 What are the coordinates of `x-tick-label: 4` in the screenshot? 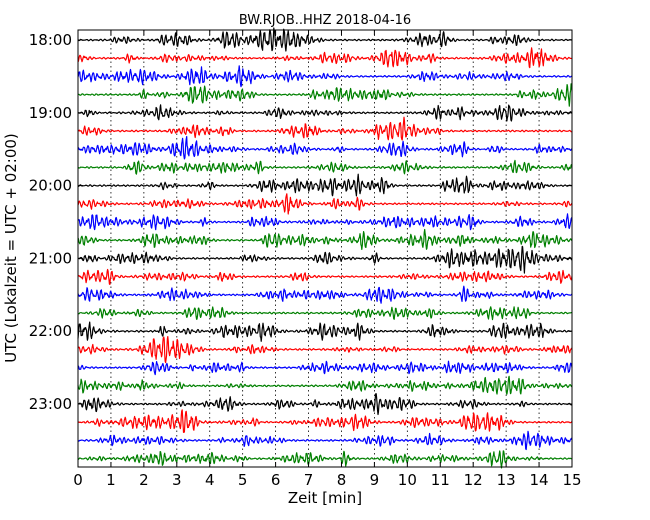 It's located at (210, 480).